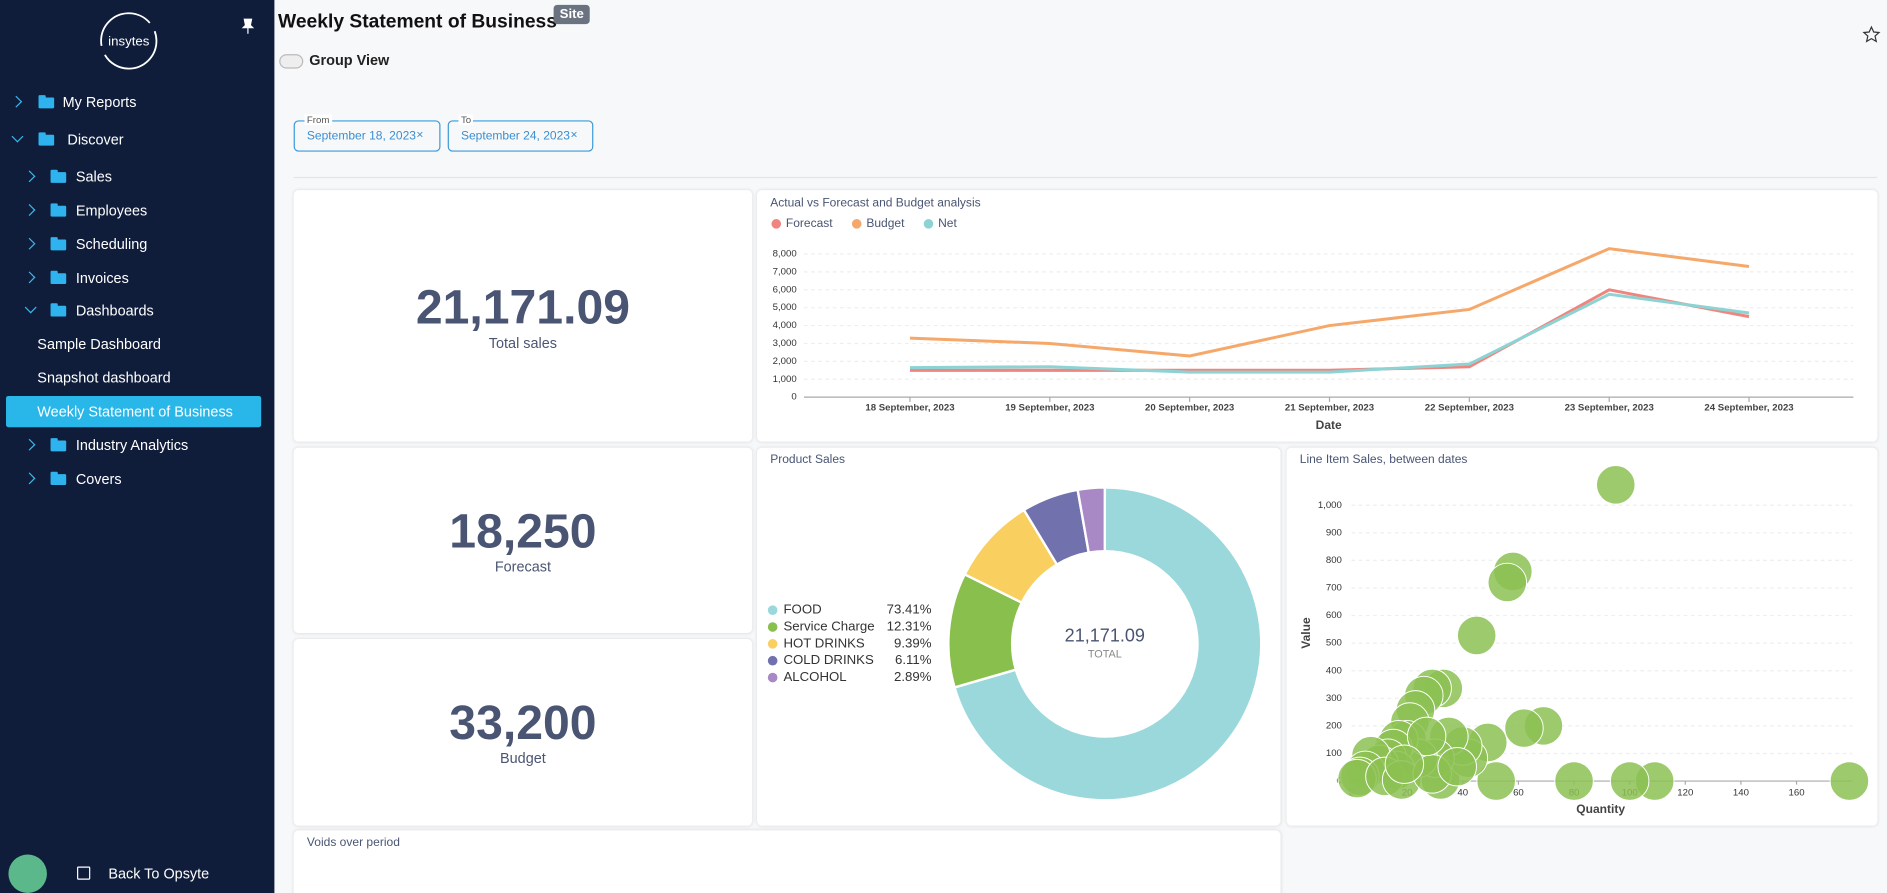  What do you see at coordinates (132, 445) in the screenshot?
I see `nav-label: Industry Analytics` at bounding box center [132, 445].